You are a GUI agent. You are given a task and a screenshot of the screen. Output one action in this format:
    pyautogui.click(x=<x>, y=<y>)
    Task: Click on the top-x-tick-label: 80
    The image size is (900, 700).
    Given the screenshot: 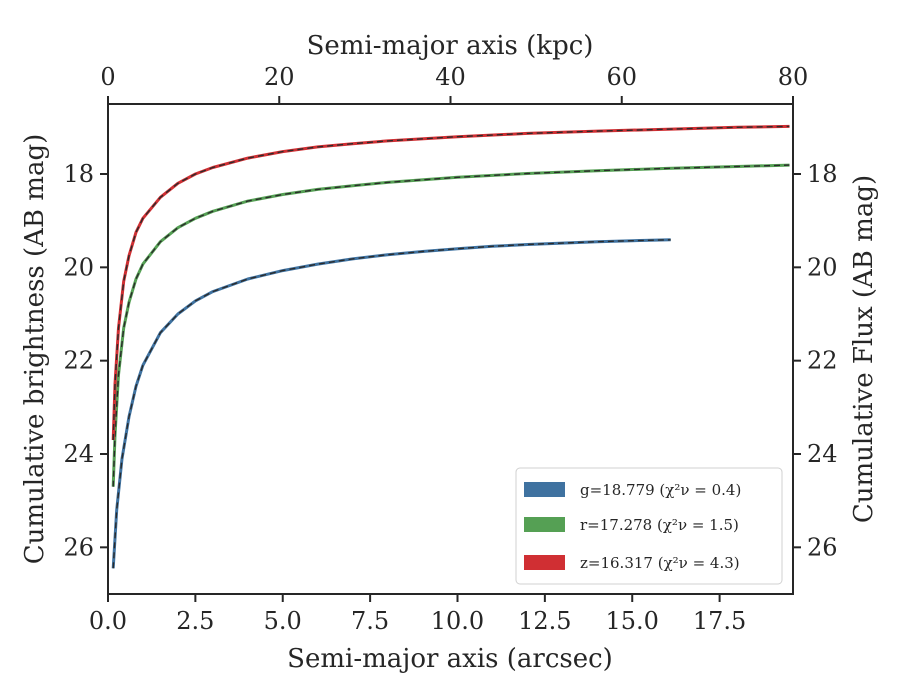 What is the action you would take?
    pyautogui.click(x=793, y=77)
    